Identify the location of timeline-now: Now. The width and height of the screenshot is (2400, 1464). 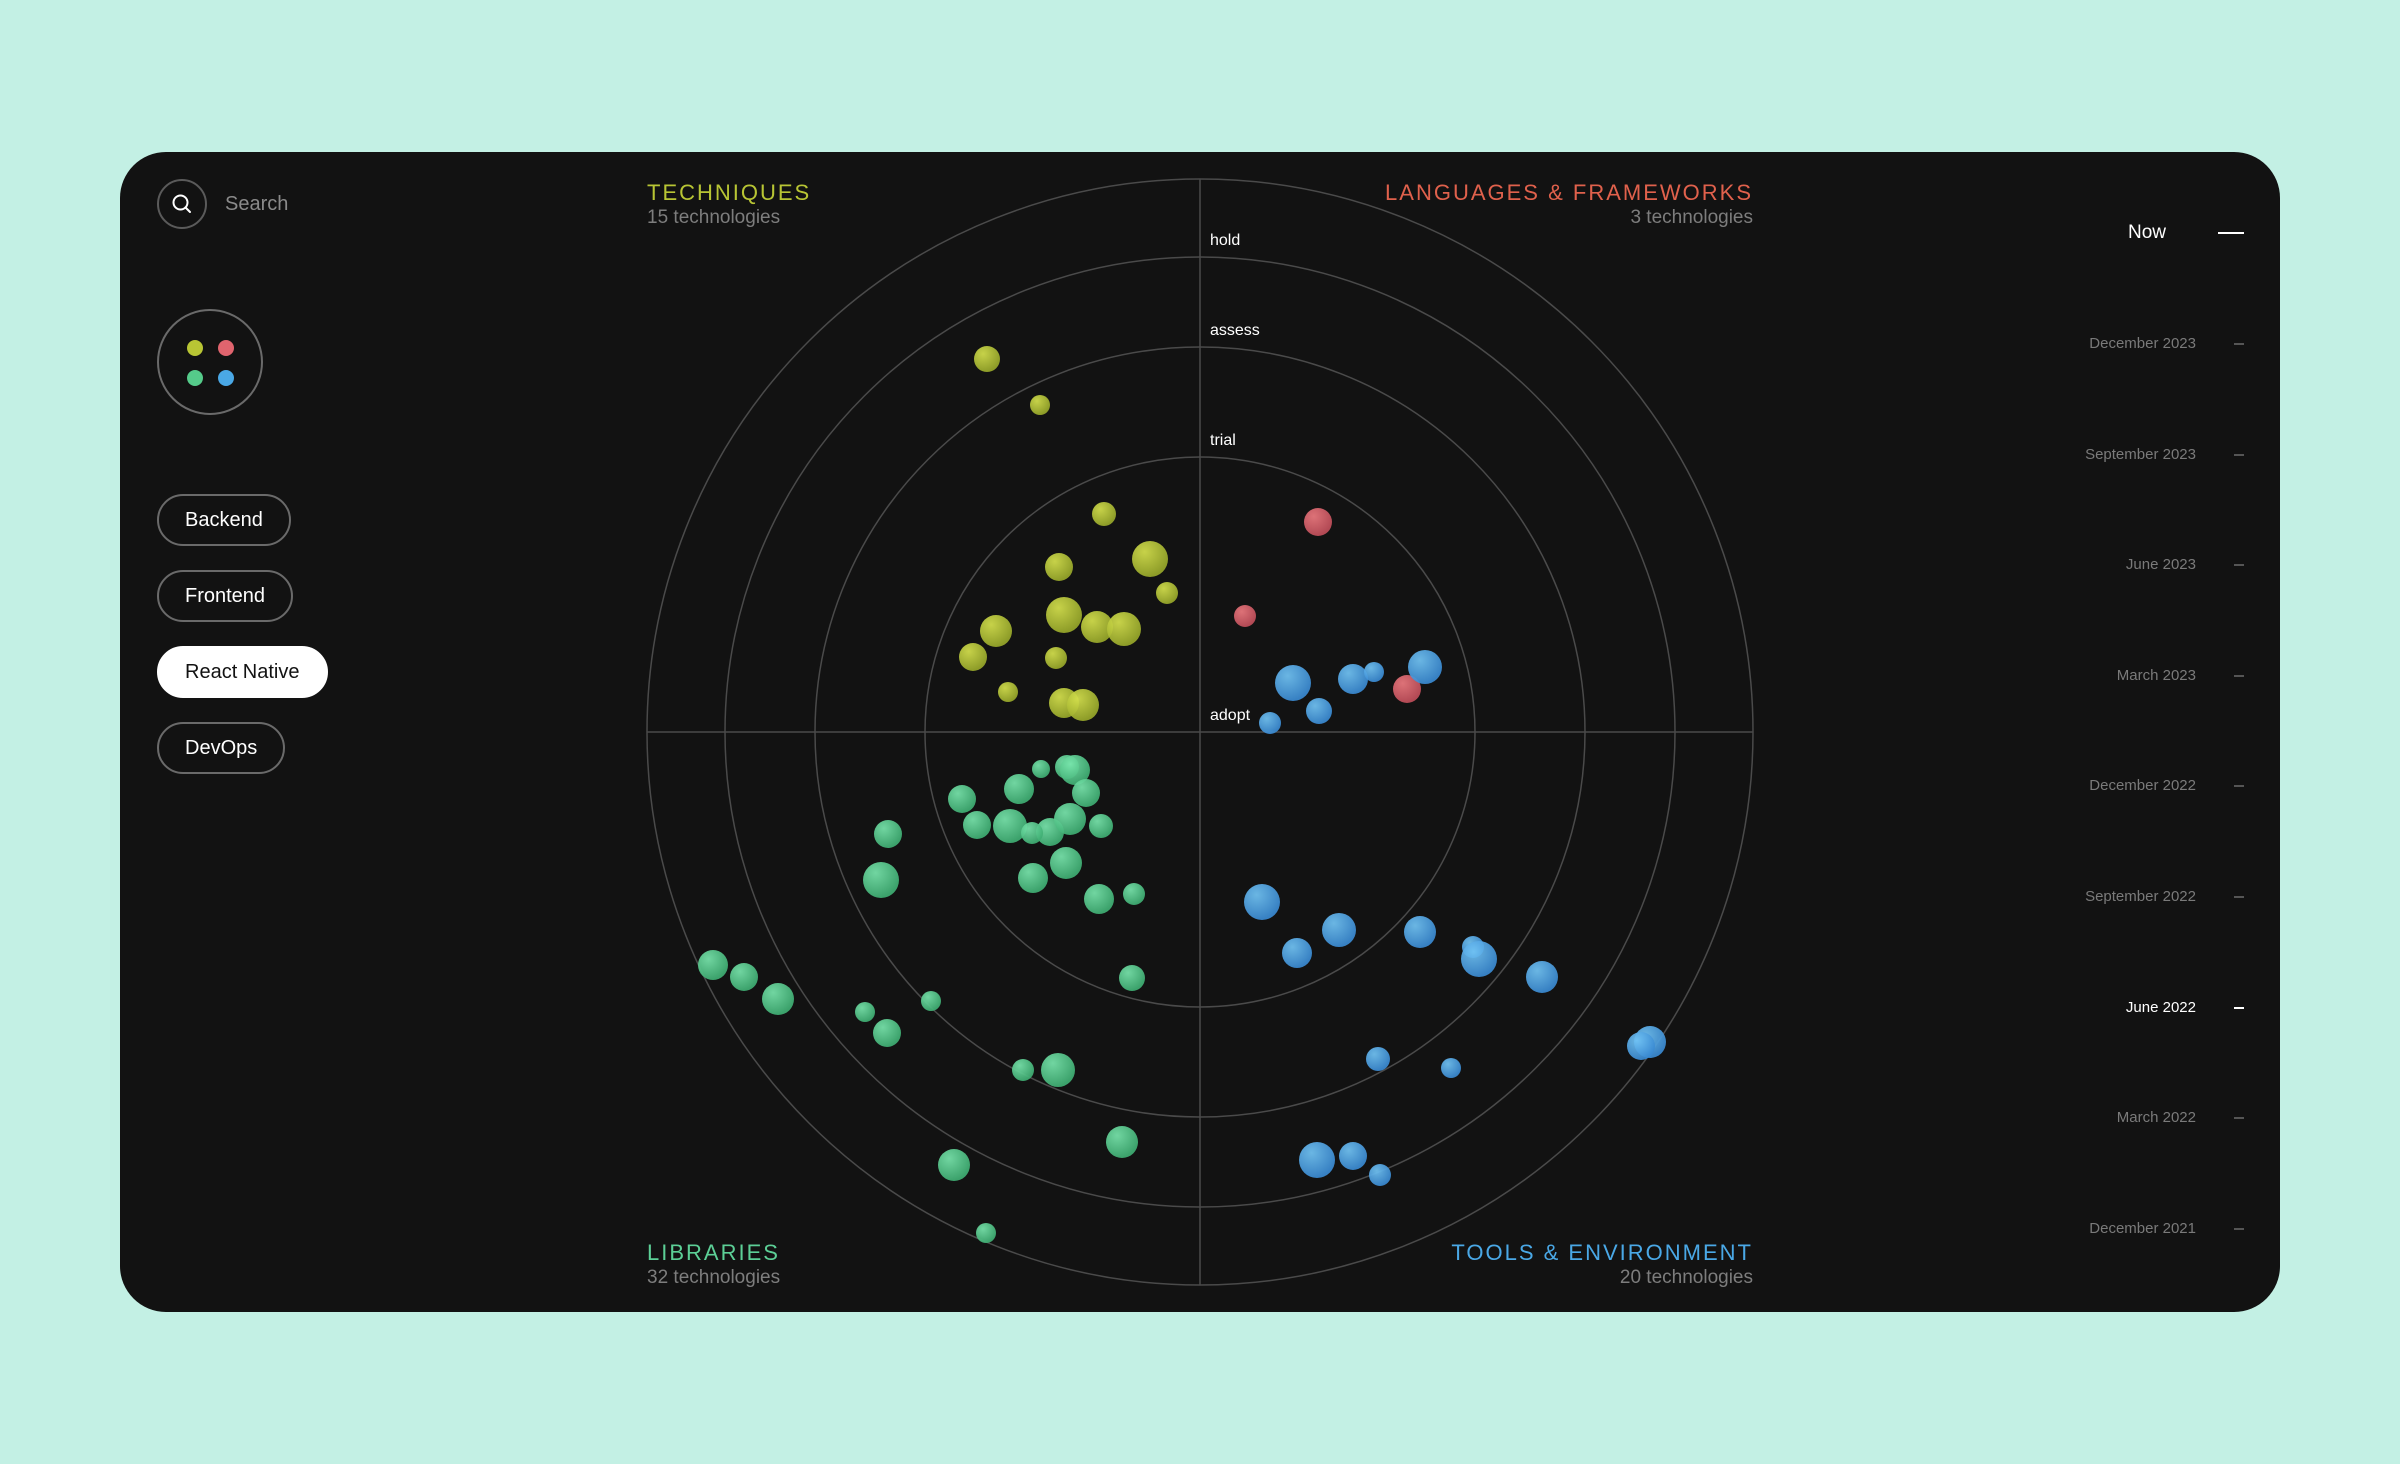
(2186, 233).